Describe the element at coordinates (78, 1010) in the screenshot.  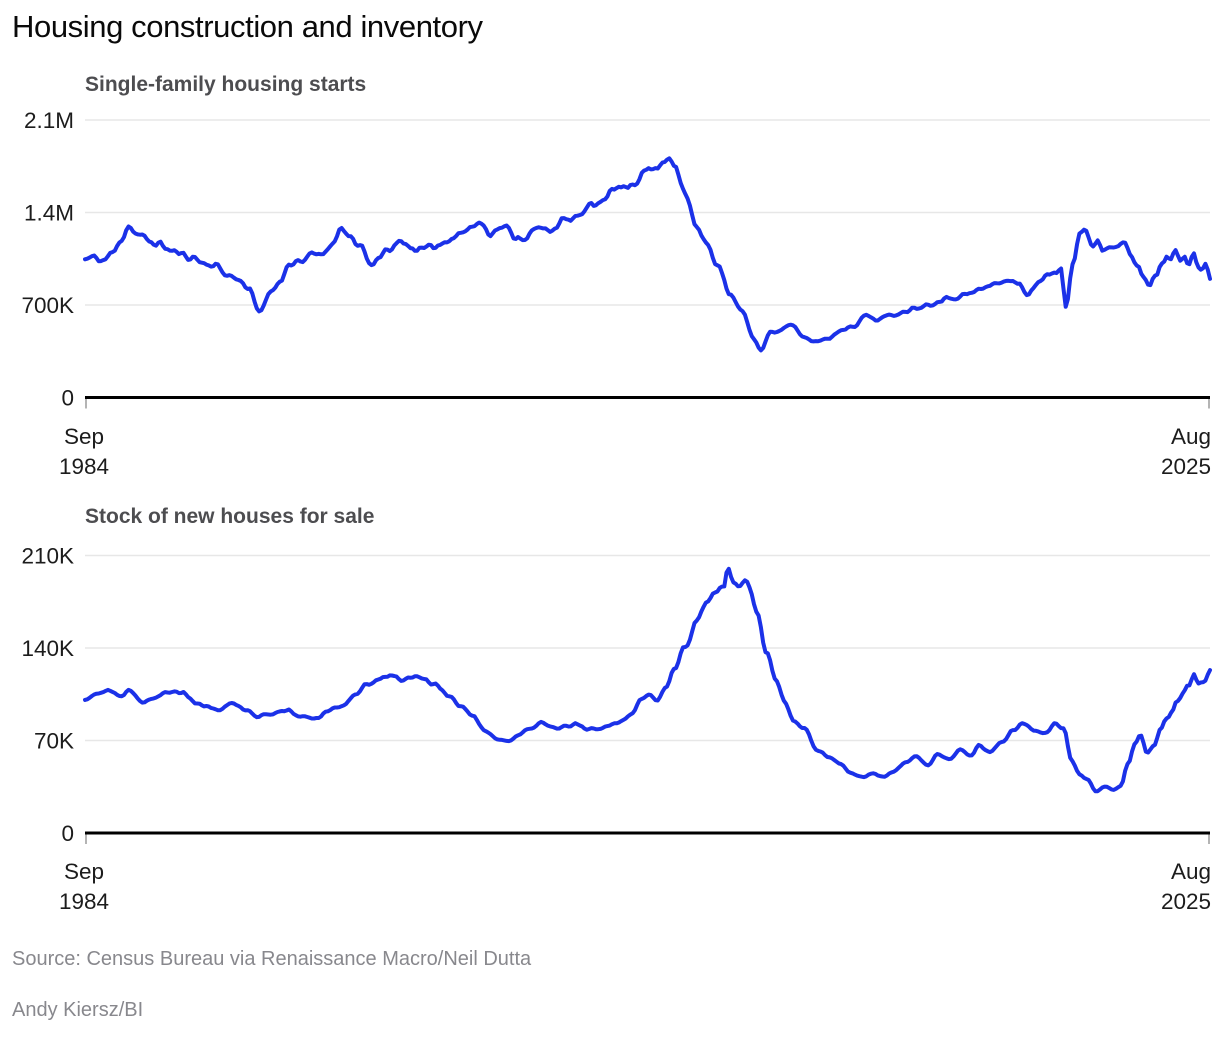
I see `credit-note: Andy Kiersz/BI` at that location.